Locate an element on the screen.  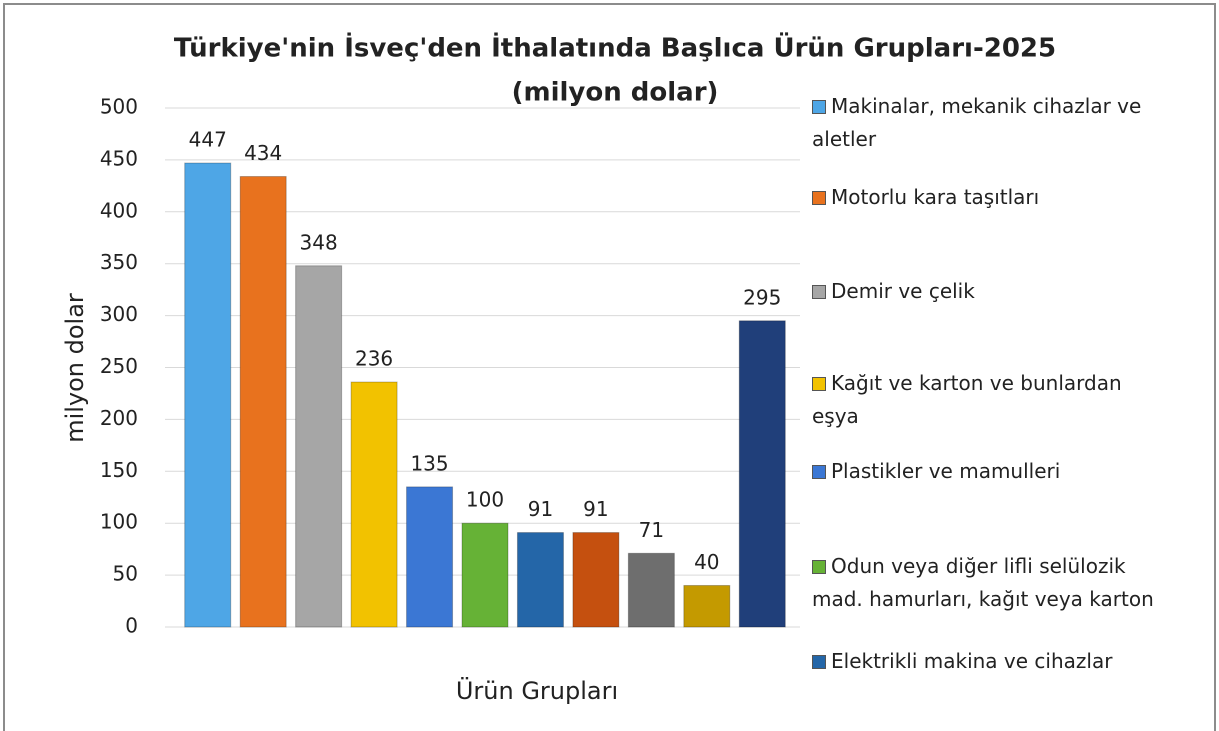
data-label: 71 is located at coordinates (651, 530).